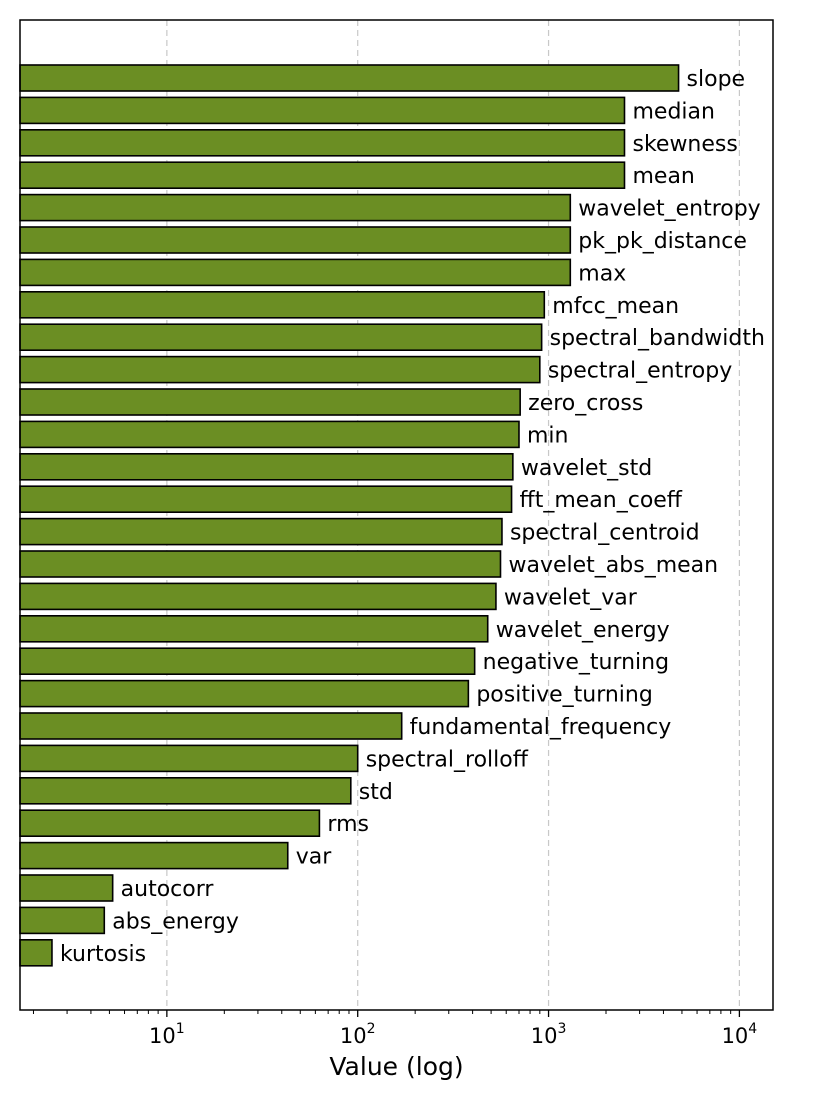 The image size is (830, 1107). What do you see at coordinates (358, 1034) in the screenshot?
I see `x-tick-label: 102` at bounding box center [358, 1034].